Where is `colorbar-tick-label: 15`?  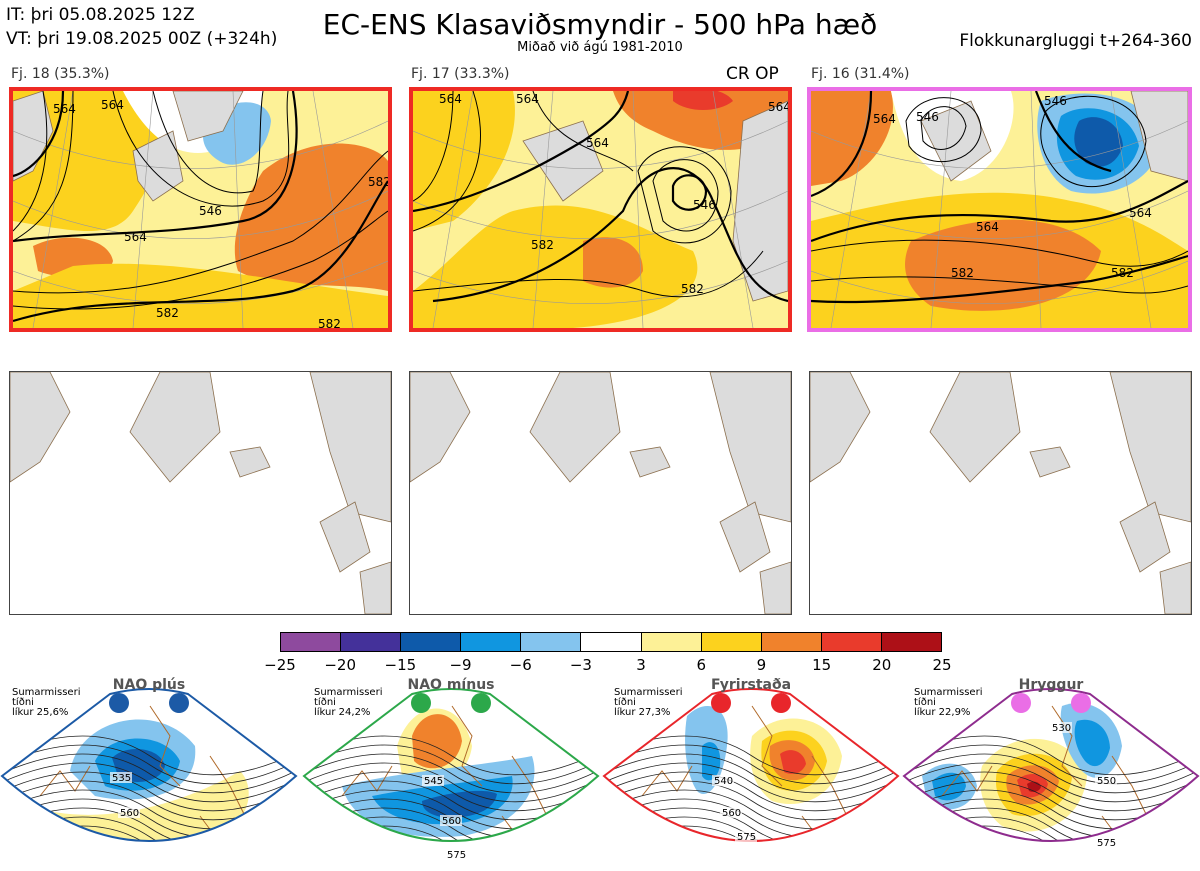
colorbar-tick-label: 15 is located at coordinates (822, 665).